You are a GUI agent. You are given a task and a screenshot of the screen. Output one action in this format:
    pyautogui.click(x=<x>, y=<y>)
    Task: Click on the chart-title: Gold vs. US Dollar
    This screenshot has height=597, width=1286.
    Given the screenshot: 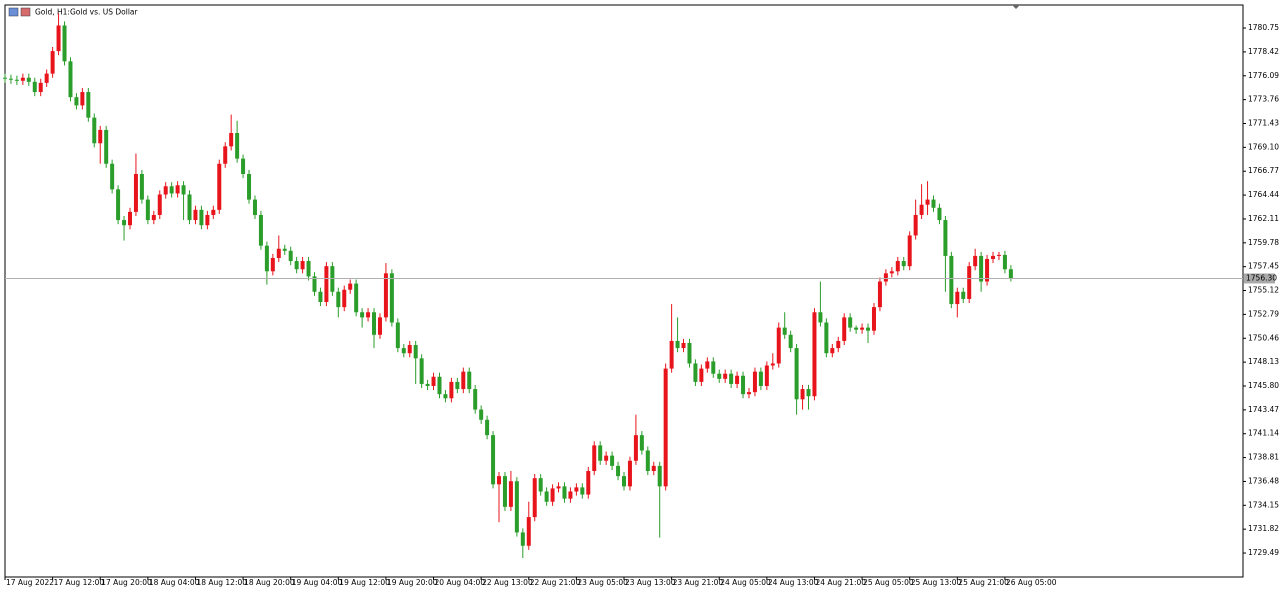 What is the action you would take?
    pyautogui.click(x=104, y=12)
    